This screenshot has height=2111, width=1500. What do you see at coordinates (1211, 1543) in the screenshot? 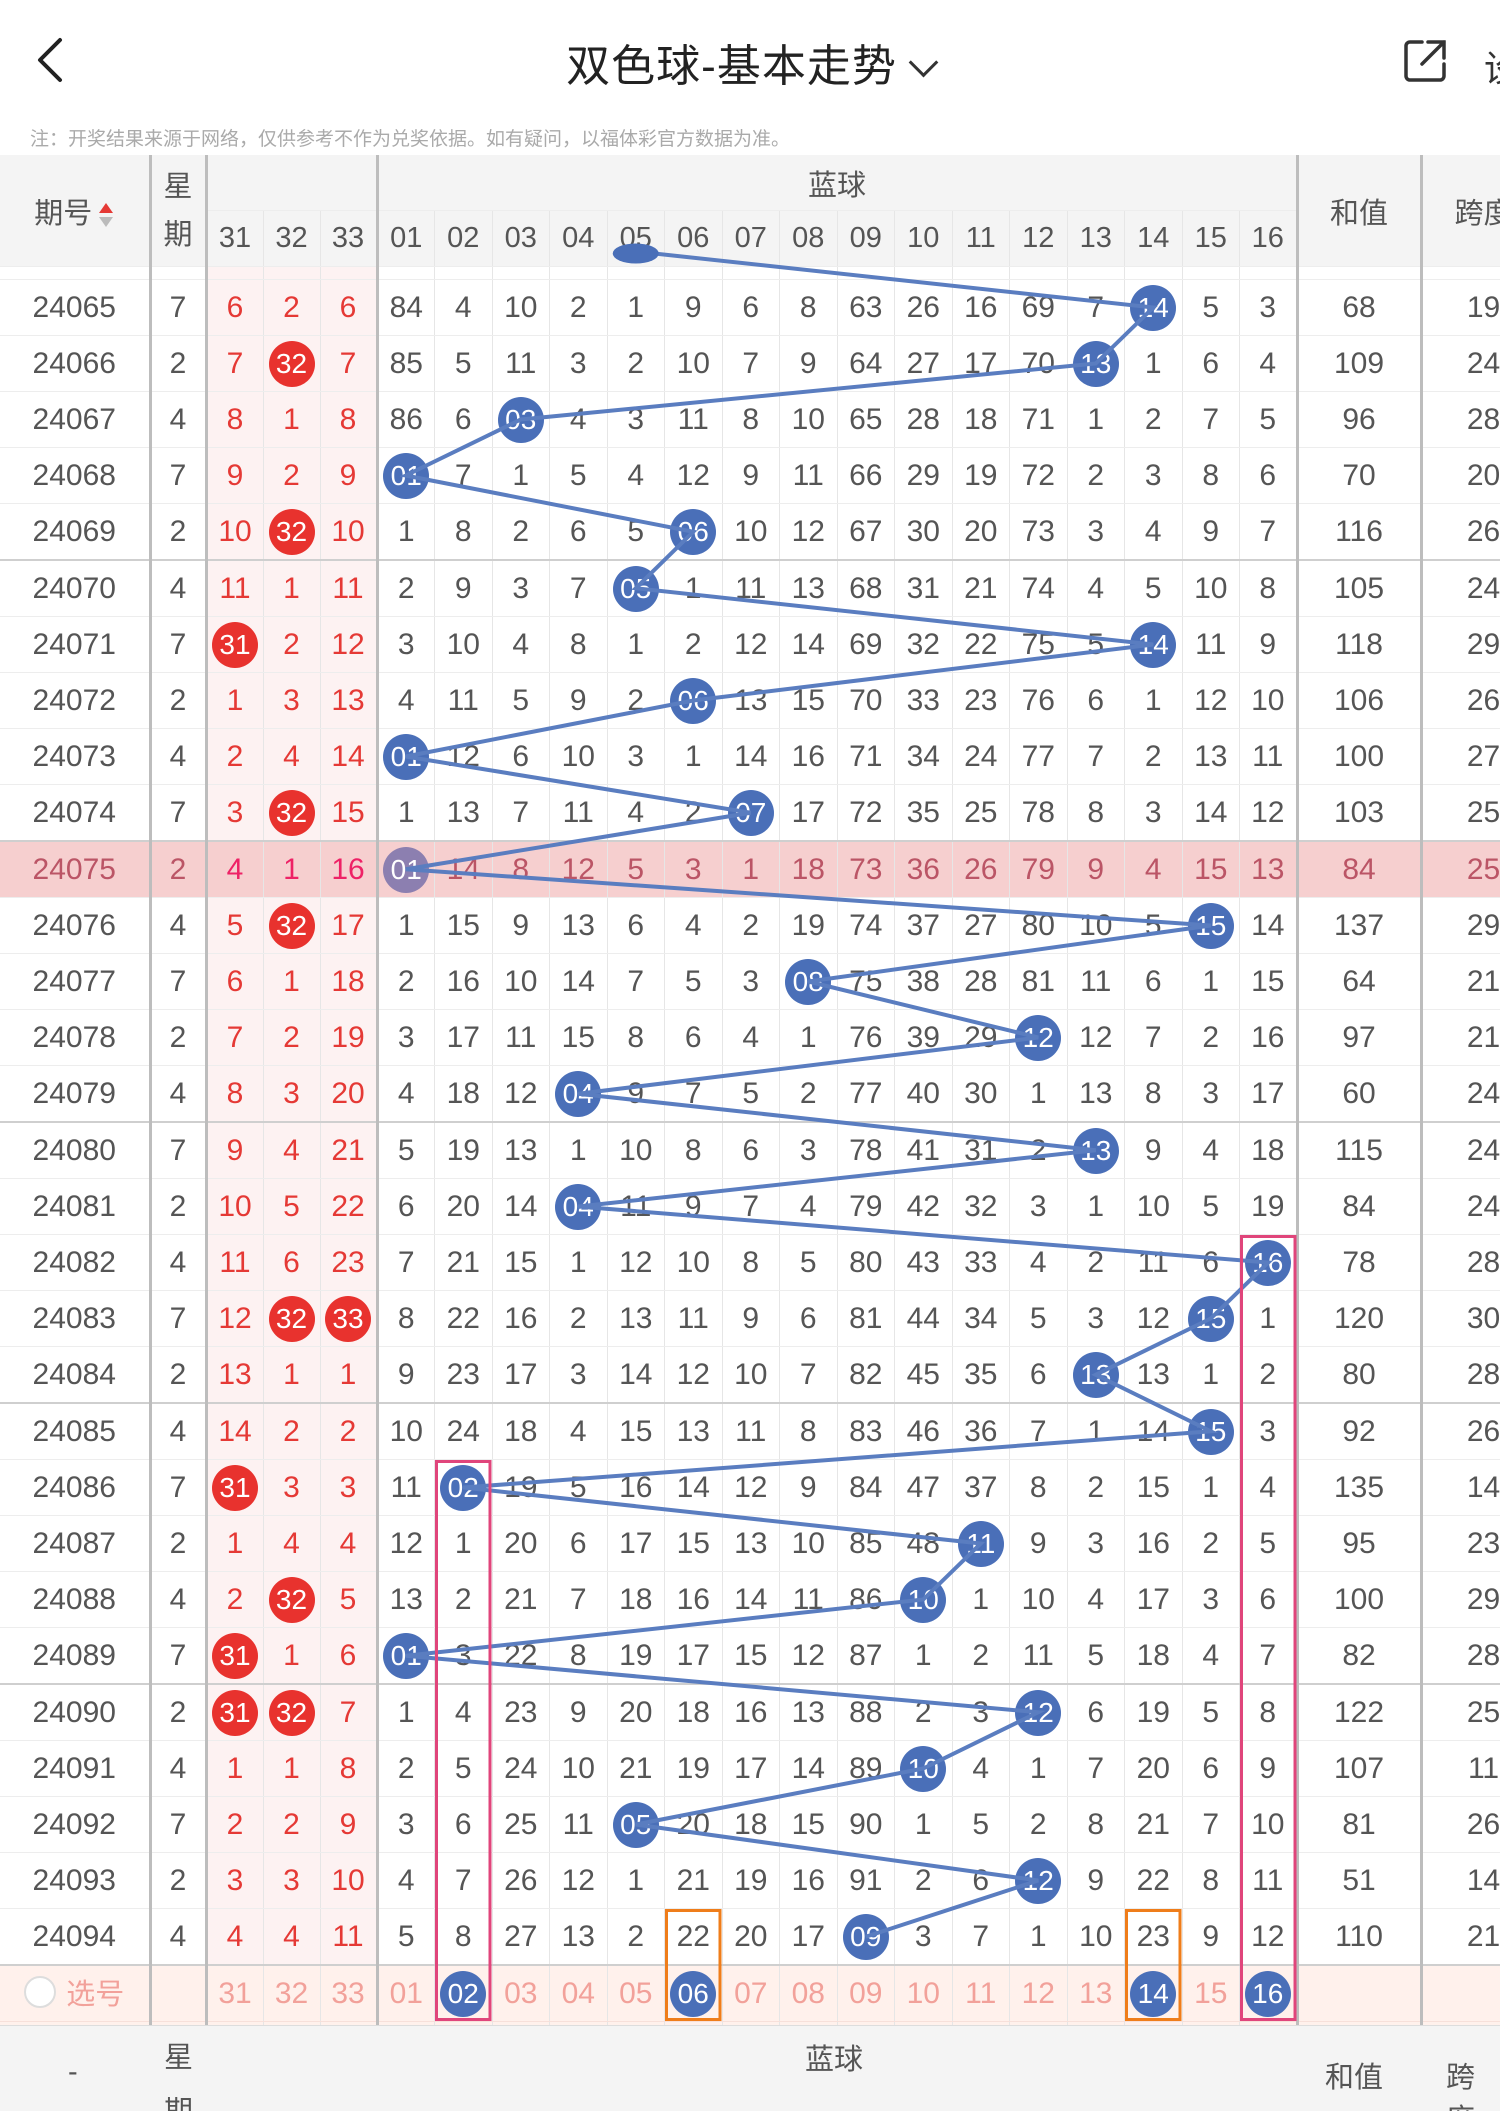
I see `blue-cell: 2` at bounding box center [1211, 1543].